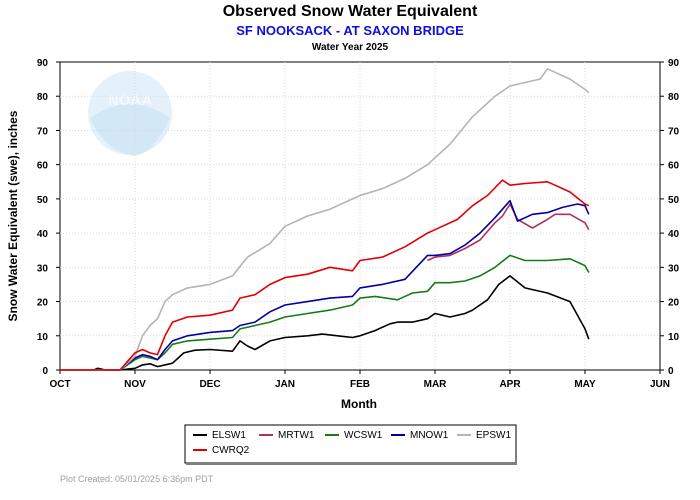  I want to click on y-tick-label-right: 90, so click(674, 63).